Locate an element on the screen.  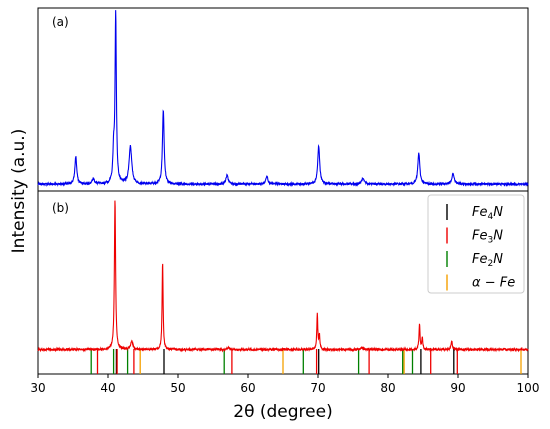
reference-lines is located at coordinates (306, 361).